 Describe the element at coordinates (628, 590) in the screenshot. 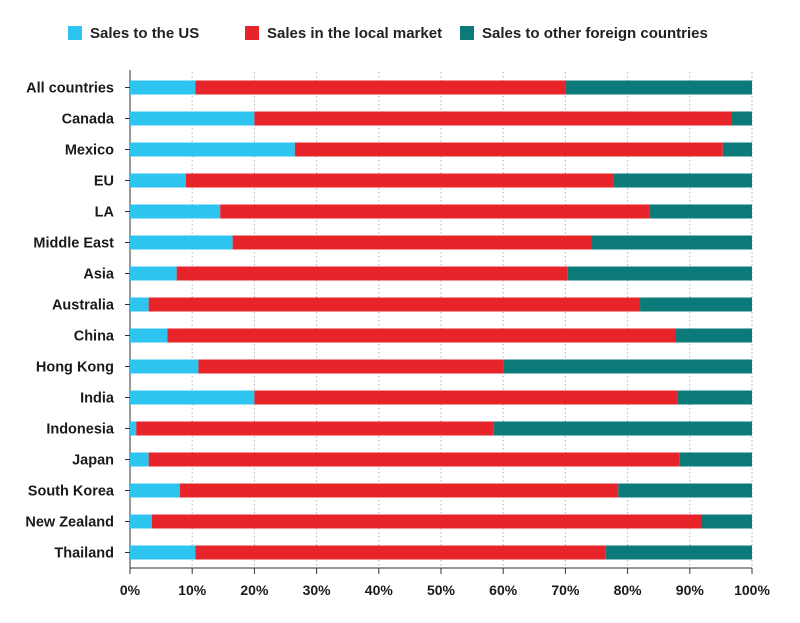

I see `x-tick-label: 80%` at that location.